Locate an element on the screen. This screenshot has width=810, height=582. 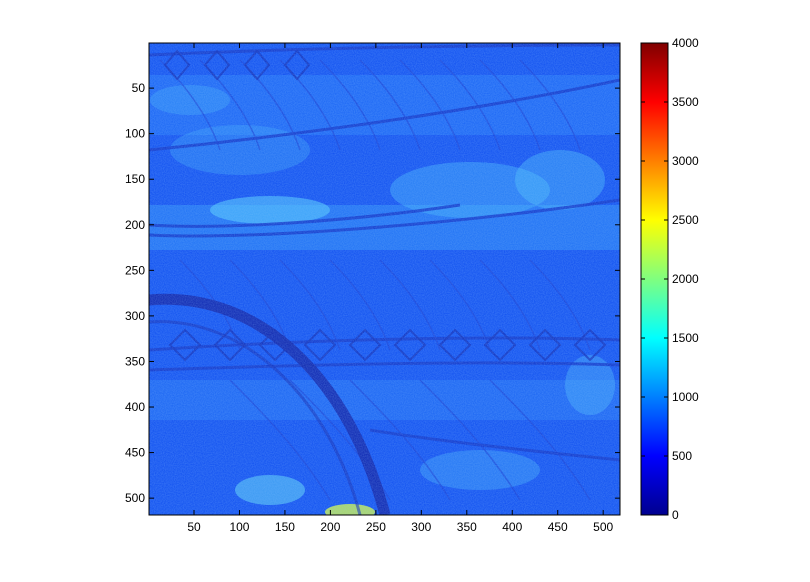
colorbar-tick-label: 4000 is located at coordinates (685, 43).